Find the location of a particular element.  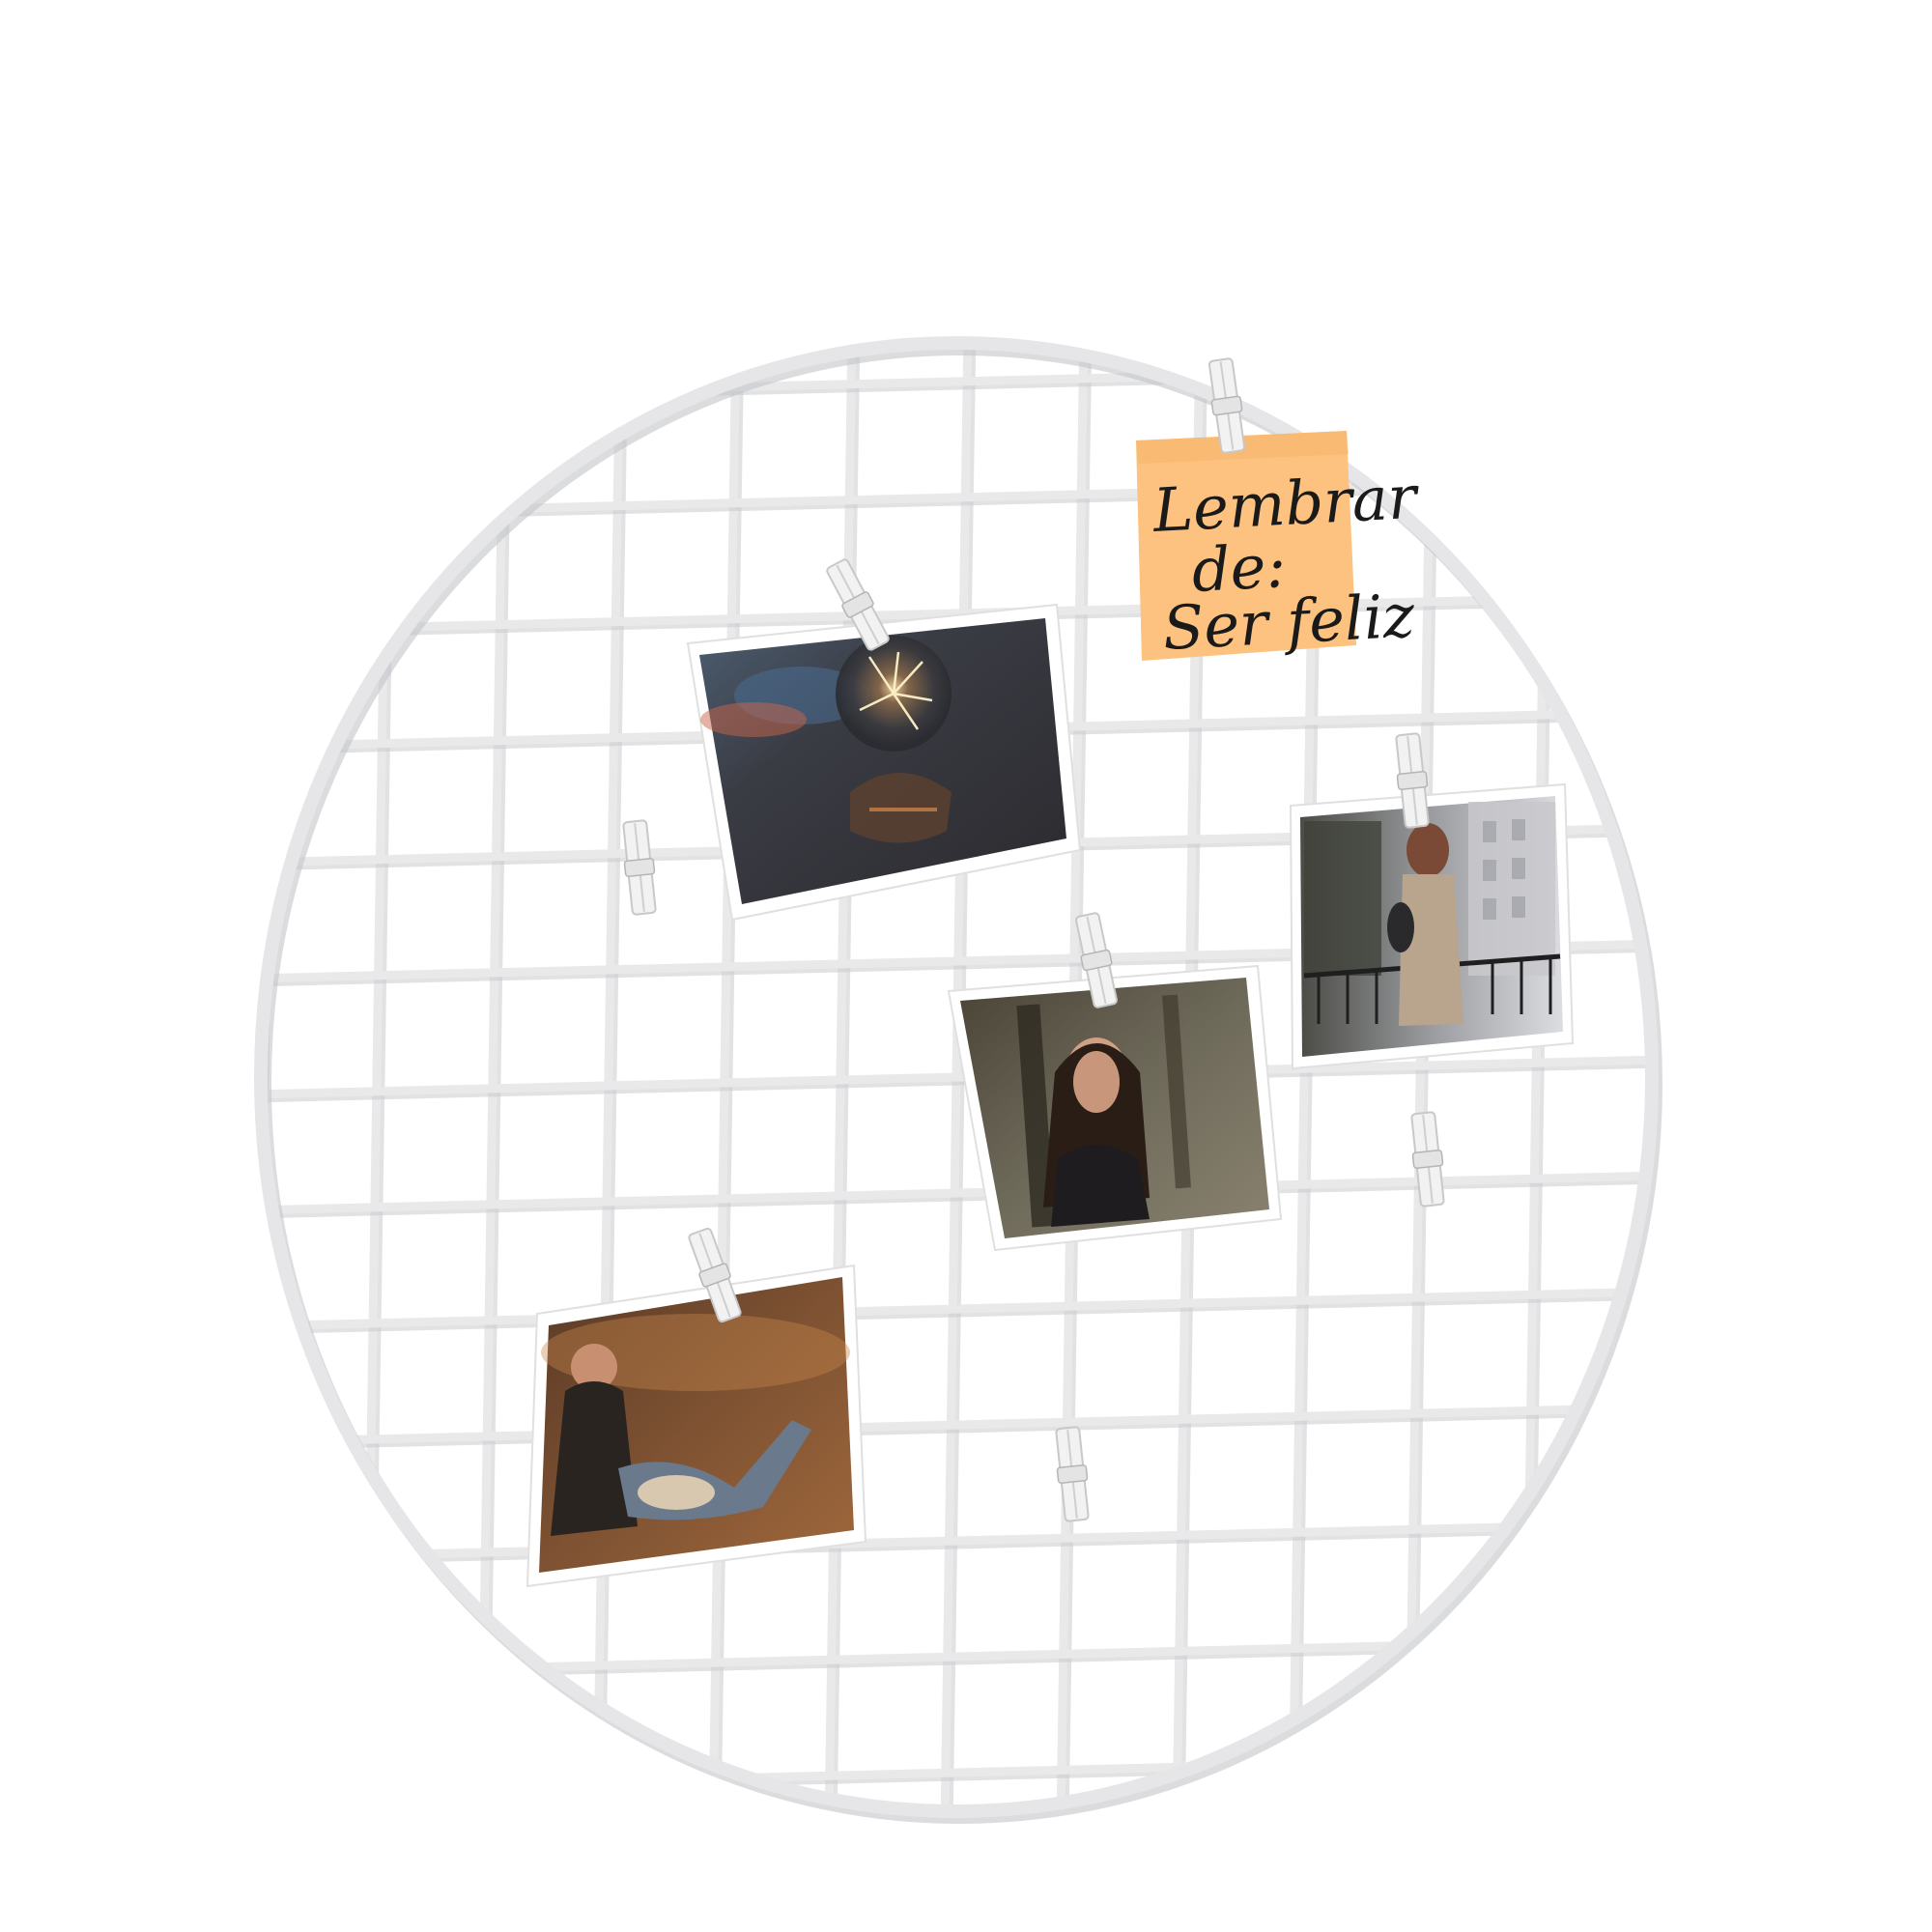

note-line-2: de: is located at coordinates (1239, 568).